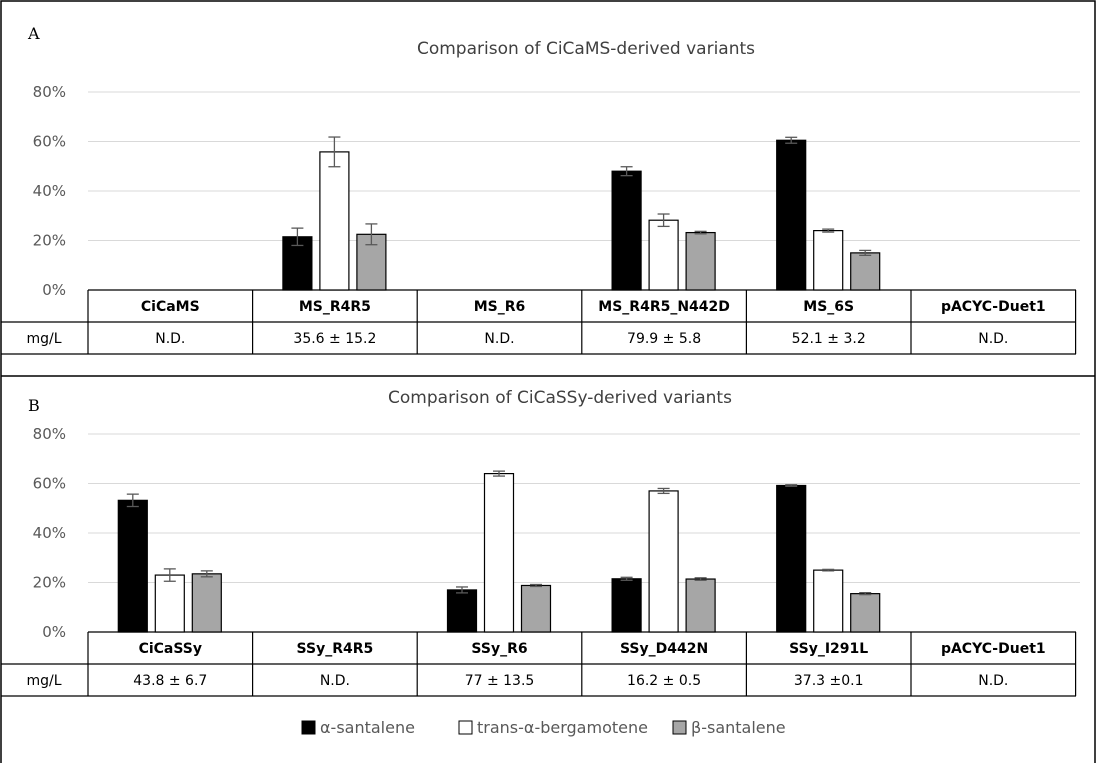 This screenshot has width=1096, height=763. Describe the element at coordinates (308, 727) in the screenshot. I see `legend-swatch-alpha-santalene` at that location.